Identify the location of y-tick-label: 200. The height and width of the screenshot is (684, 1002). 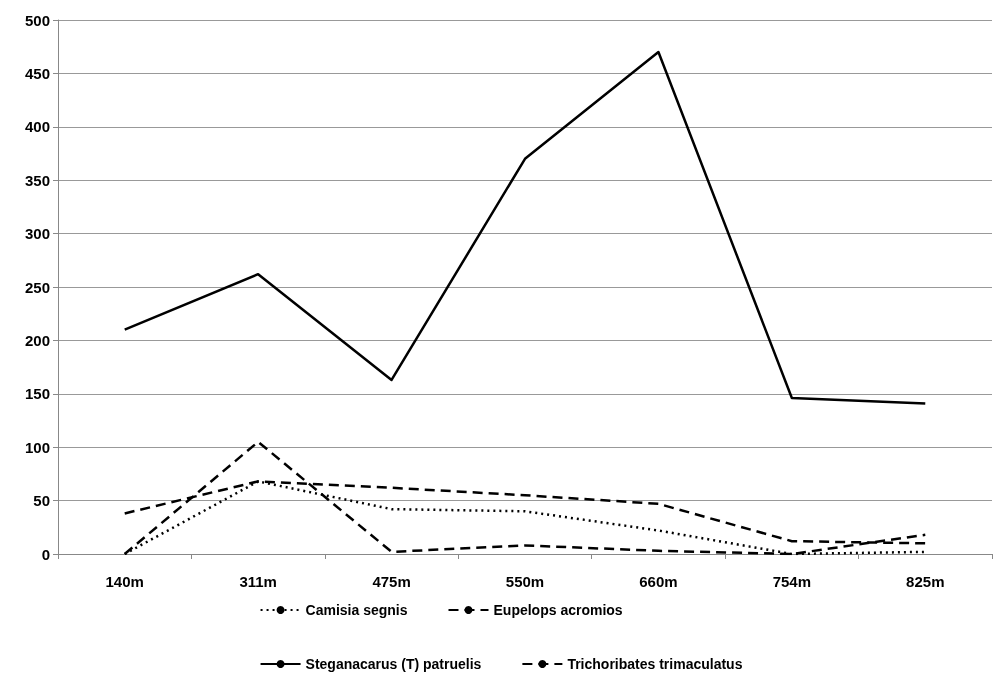
(37, 340).